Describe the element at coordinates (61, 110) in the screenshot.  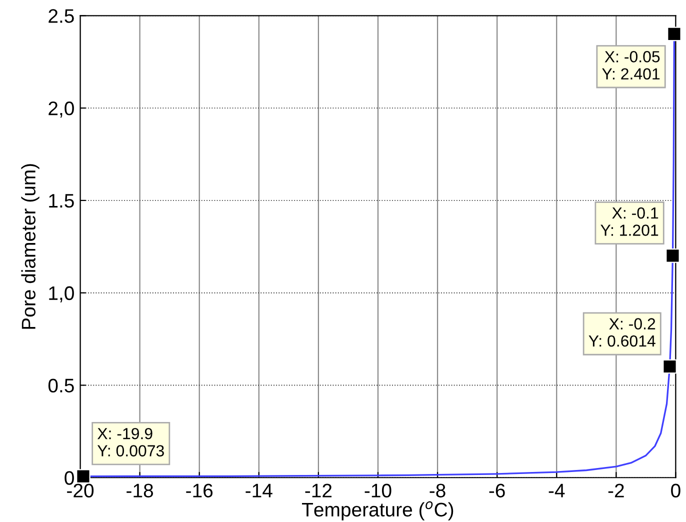
I see `y-tick-label: 2,0` at that location.